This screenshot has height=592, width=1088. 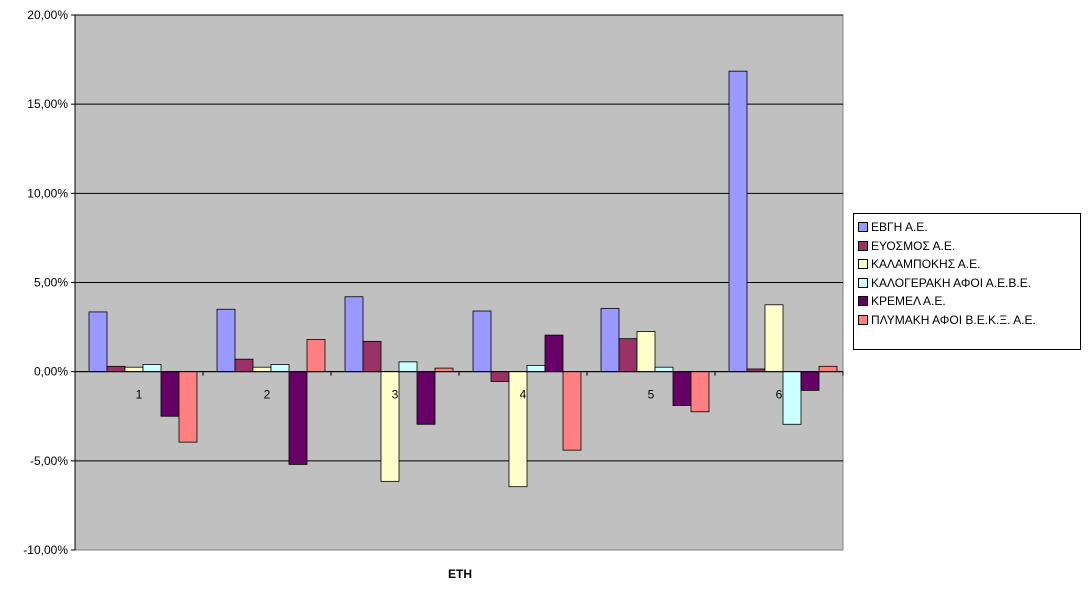 What do you see at coordinates (47, 193) in the screenshot?
I see `y-tick-label: 10,00%` at bounding box center [47, 193].